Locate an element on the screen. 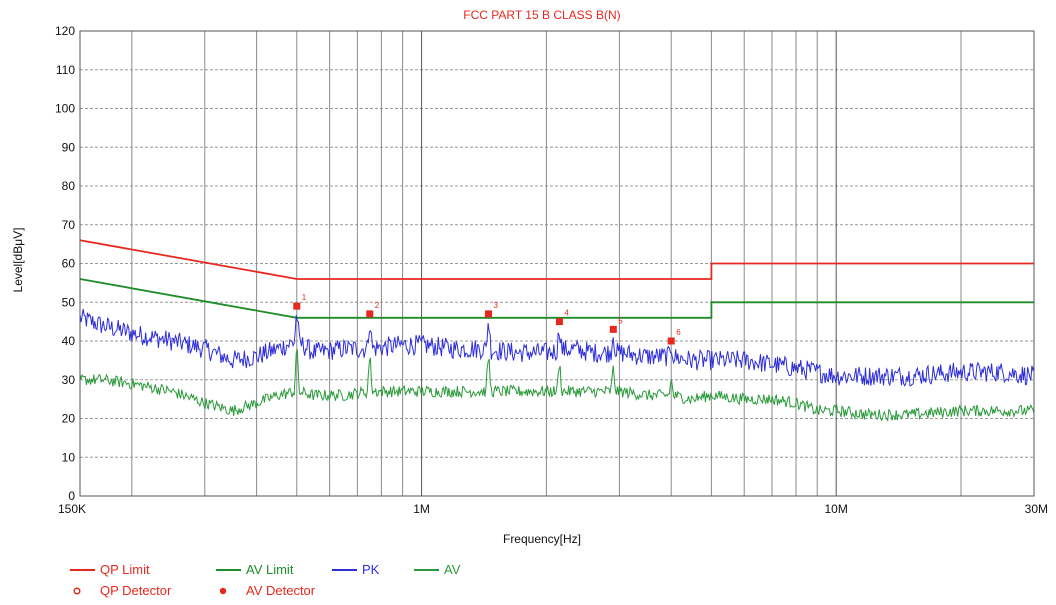  peak-markers: 1 2 3 4 5 6 is located at coordinates (487, 319).